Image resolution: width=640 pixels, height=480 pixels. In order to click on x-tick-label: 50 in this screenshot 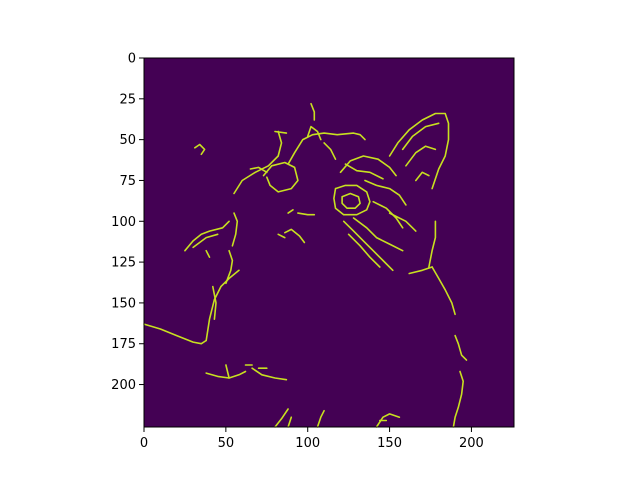, I will do `click(226, 443)`.